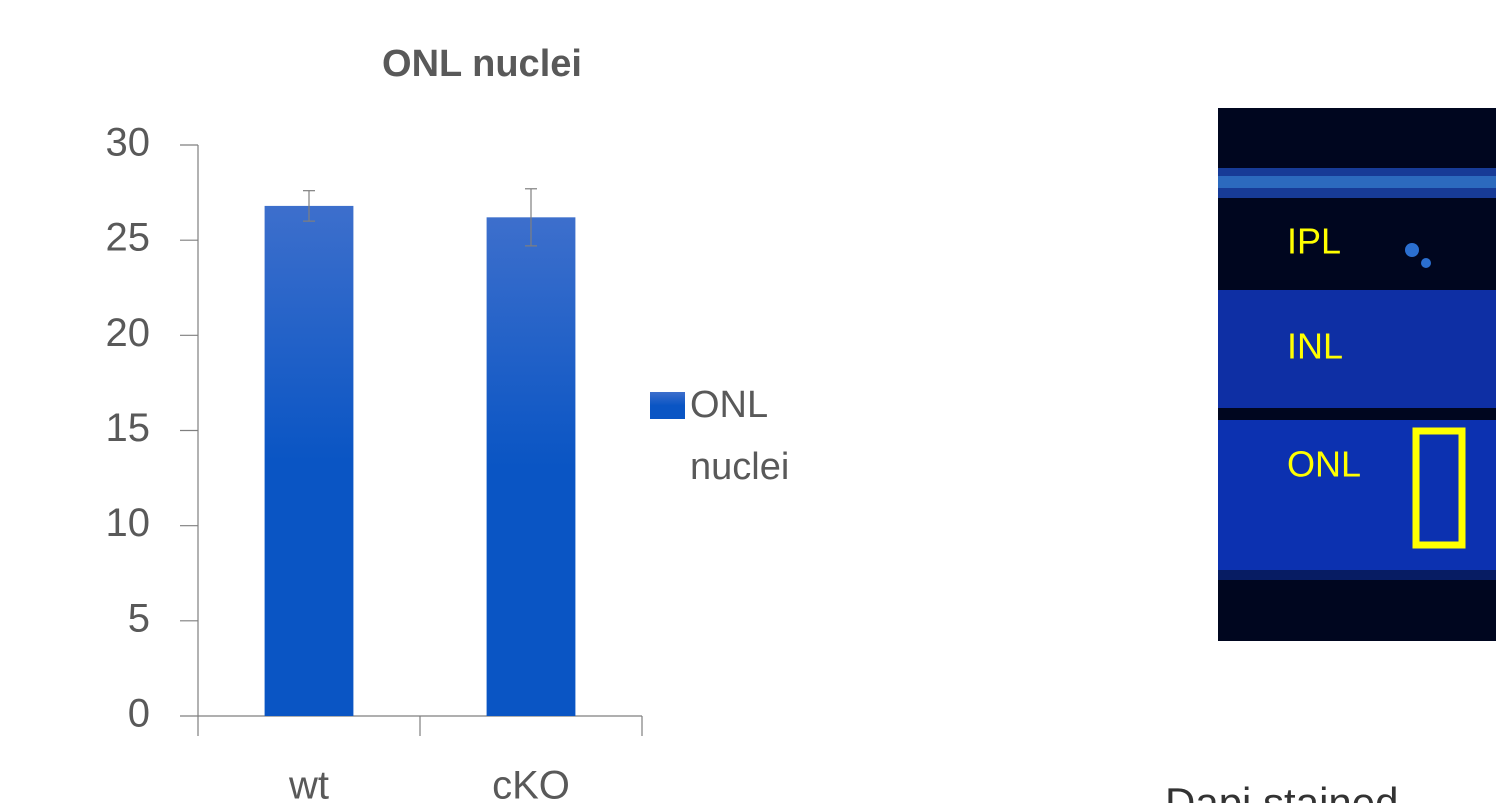 This screenshot has height=803, width=1496. What do you see at coordinates (139, 618) in the screenshot?
I see `y-tick-label: 5` at bounding box center [139, 618].